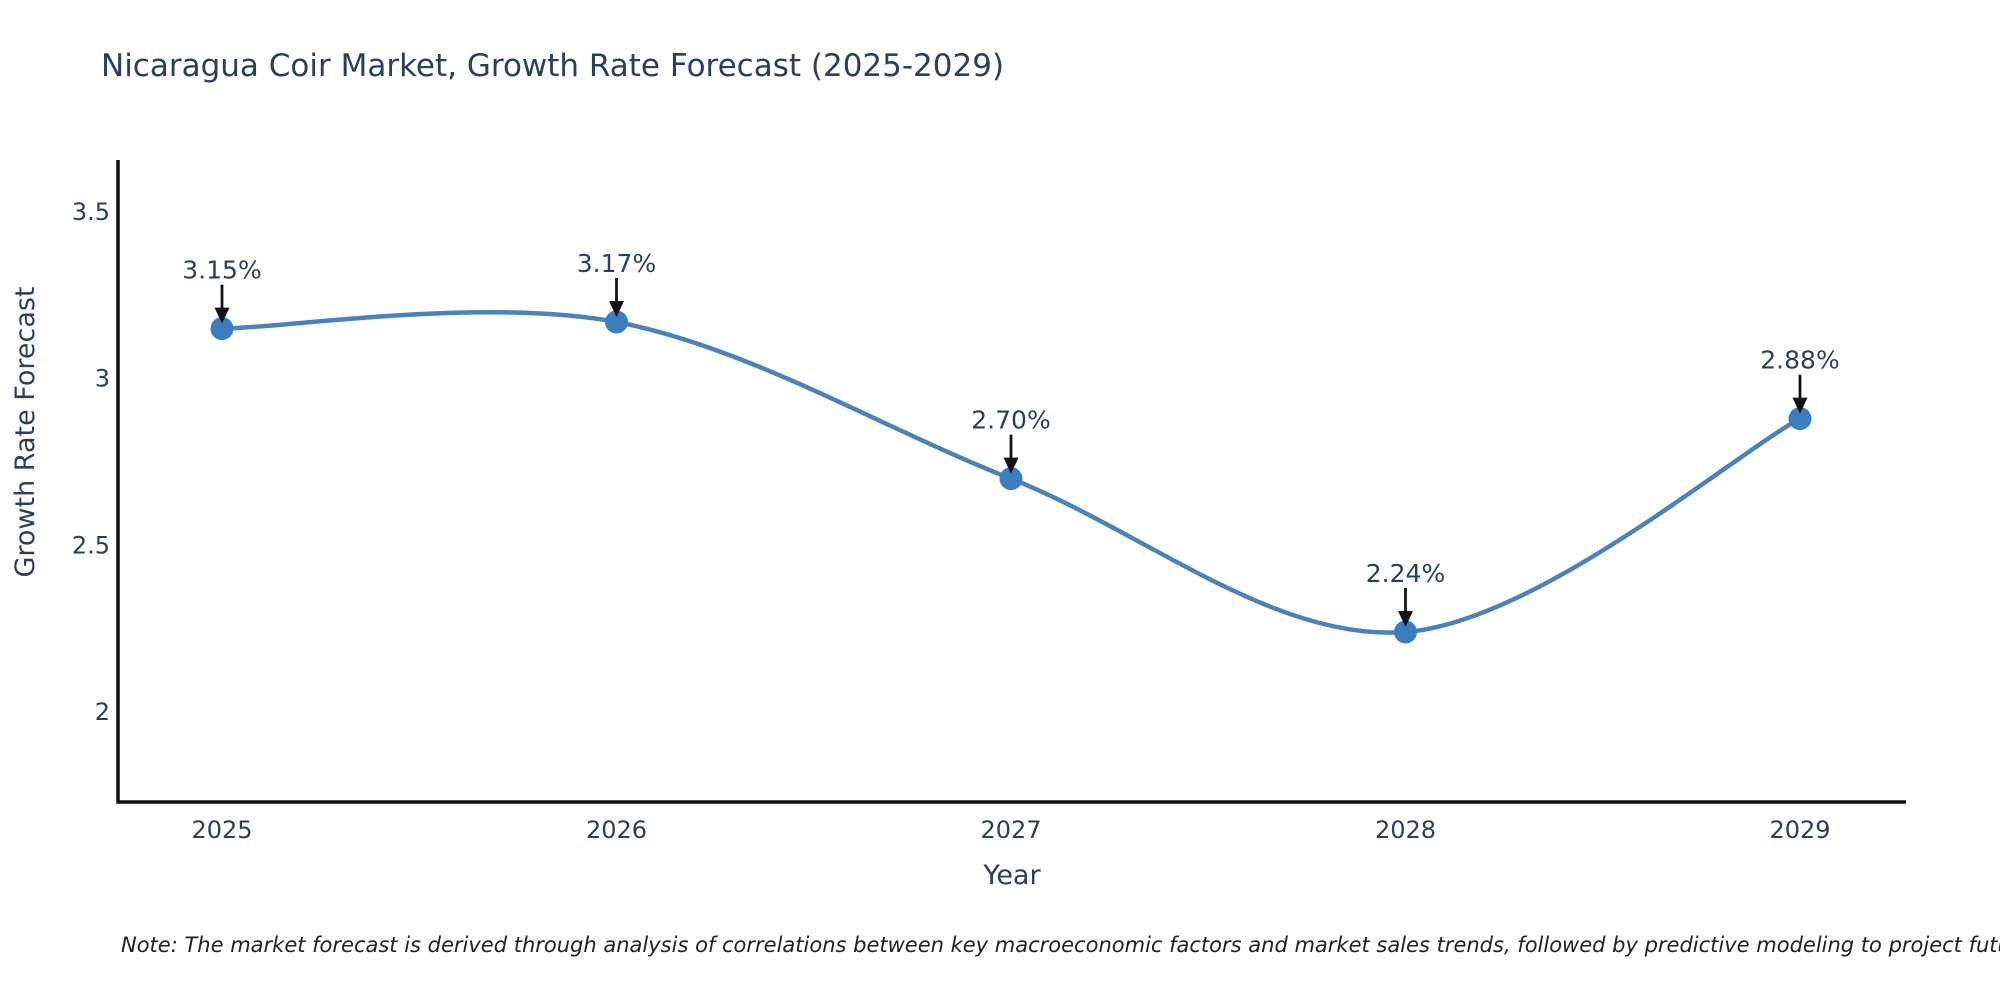 The image size is (2000, 1000). What do you see at coordinates (1799, 830) in the screenshot?
I see `x-tick-label: 2029` at bounding box center [1799, 830].